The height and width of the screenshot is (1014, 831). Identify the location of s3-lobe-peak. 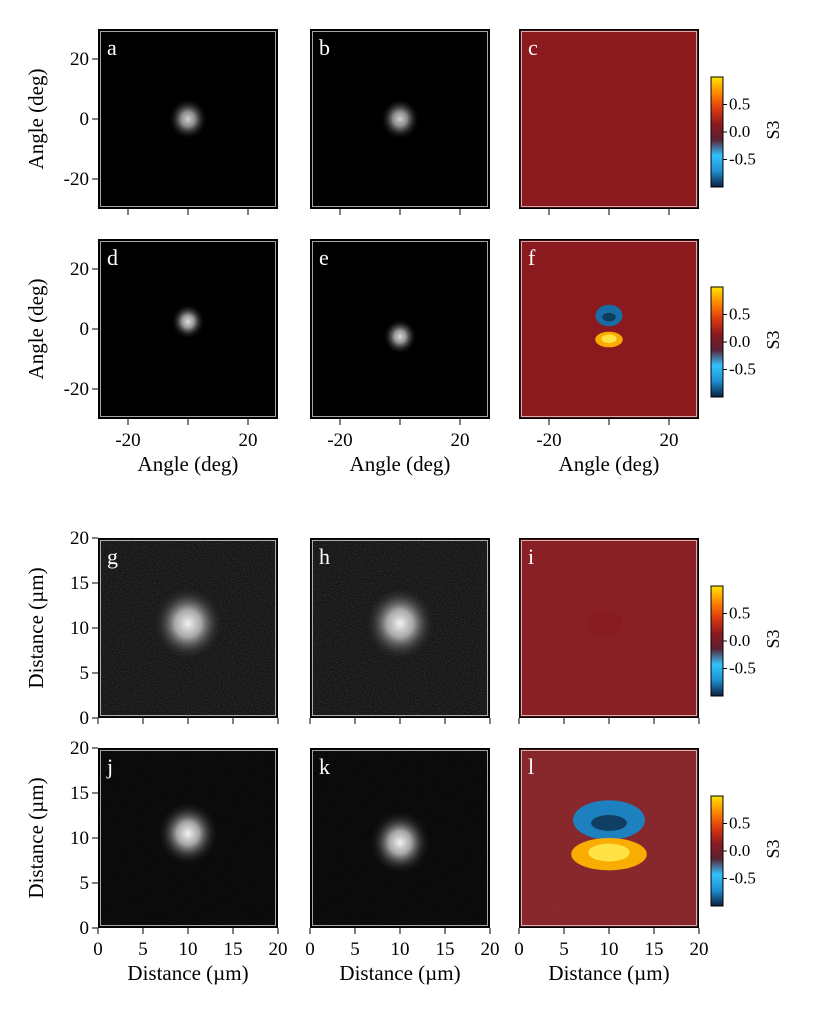
(609, 339).